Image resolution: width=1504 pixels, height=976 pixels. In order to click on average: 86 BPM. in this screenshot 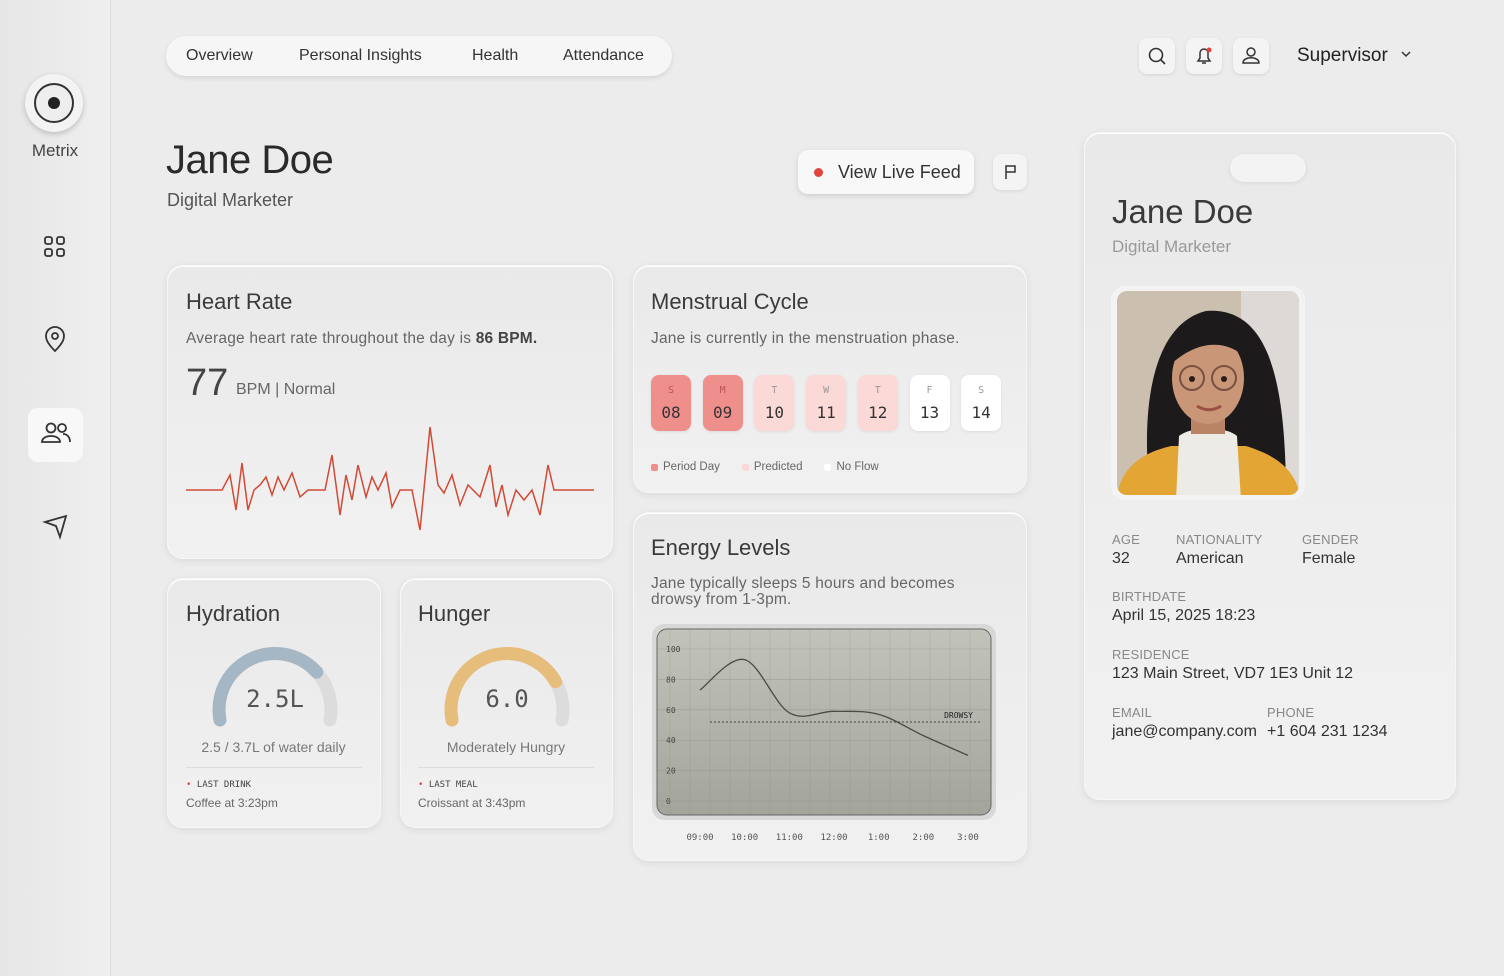, I will do `click(506, 338)`.